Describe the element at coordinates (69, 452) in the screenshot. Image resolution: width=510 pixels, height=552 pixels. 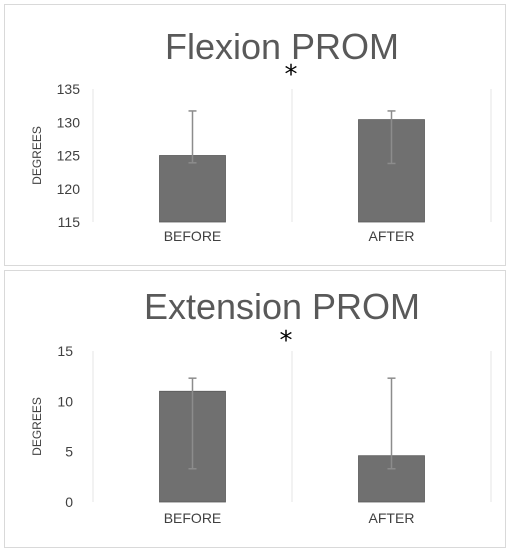
I see `extension-y-tick-label: 5` at that location.